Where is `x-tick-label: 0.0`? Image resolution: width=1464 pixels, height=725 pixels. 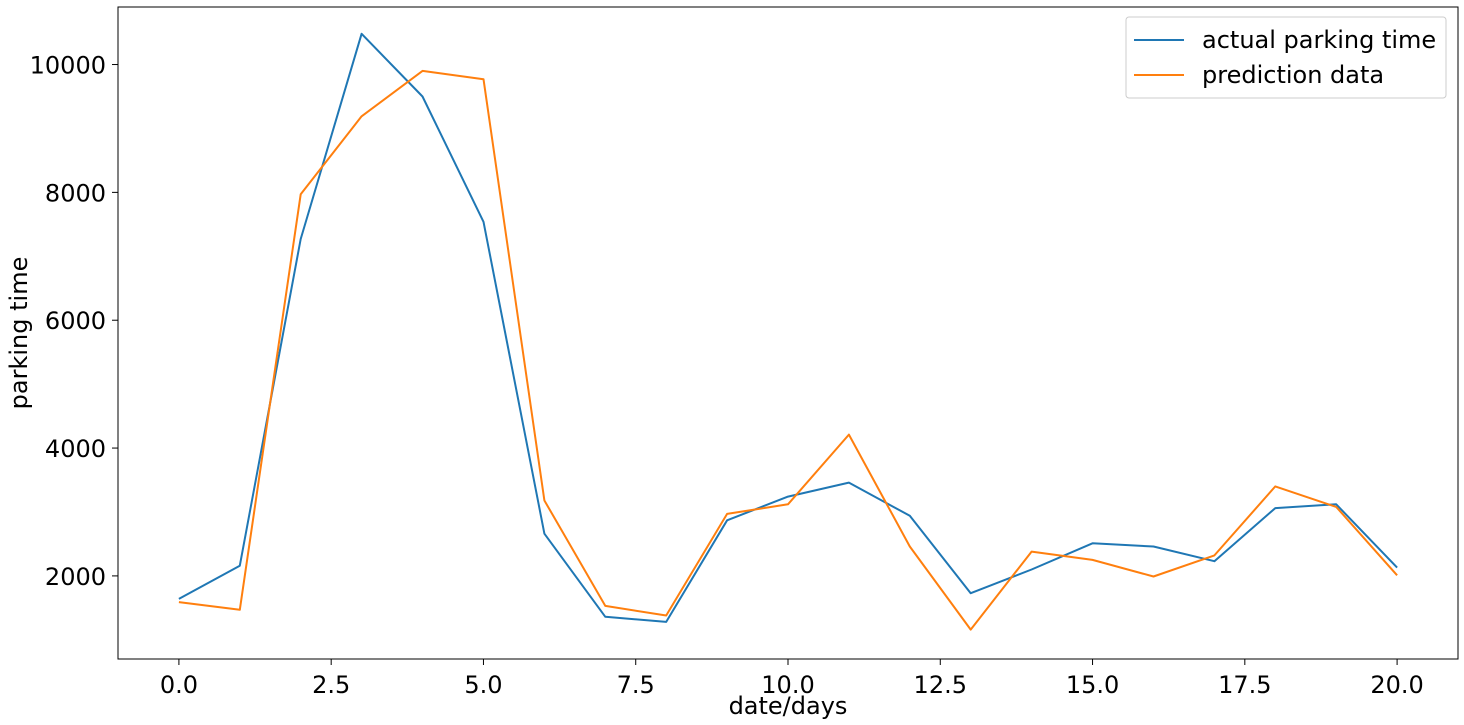
x-tick-label: 0.0 is located at coordinates (179, 685).